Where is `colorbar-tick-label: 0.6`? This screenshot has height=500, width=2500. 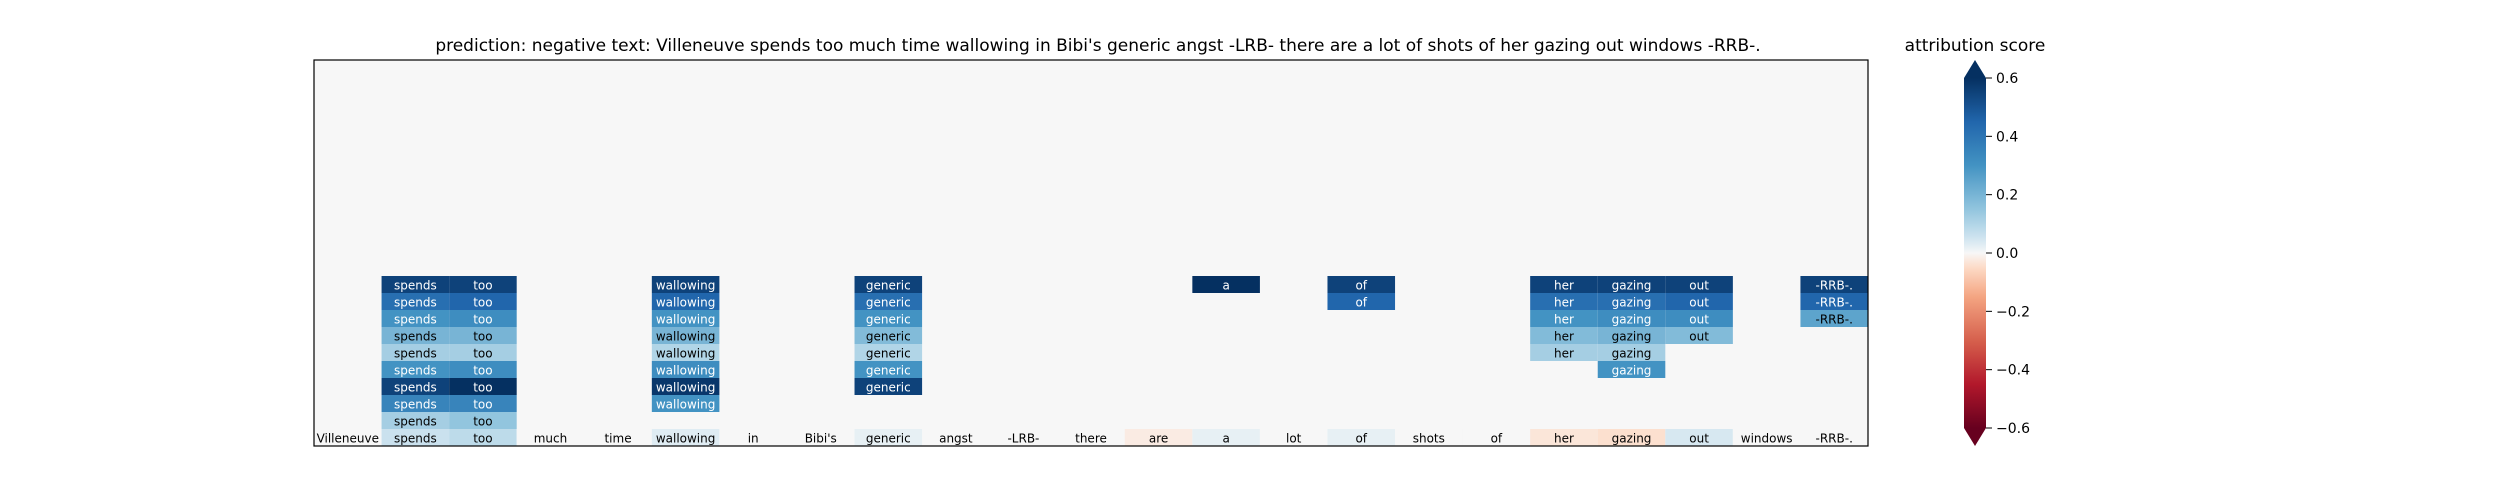 colorbar-tick-label: 0.6 is located at coordinates (2007, 79).